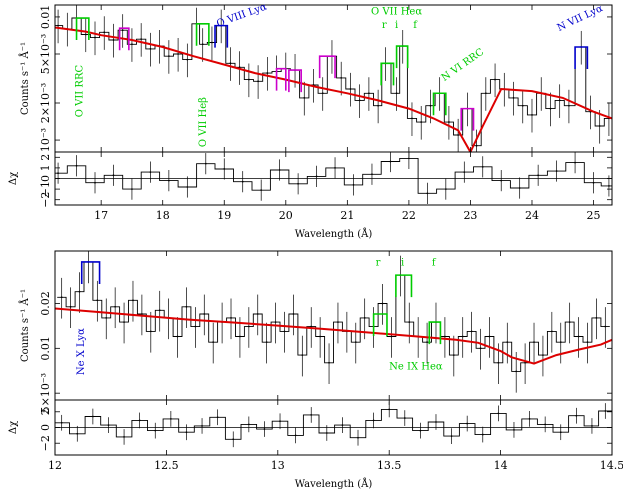 Image resolution: width=623 pixels, height=497 pixels. Describe the element at coordinates (434, 262) in the screenshot. I see `line-annotation: f` at that location.